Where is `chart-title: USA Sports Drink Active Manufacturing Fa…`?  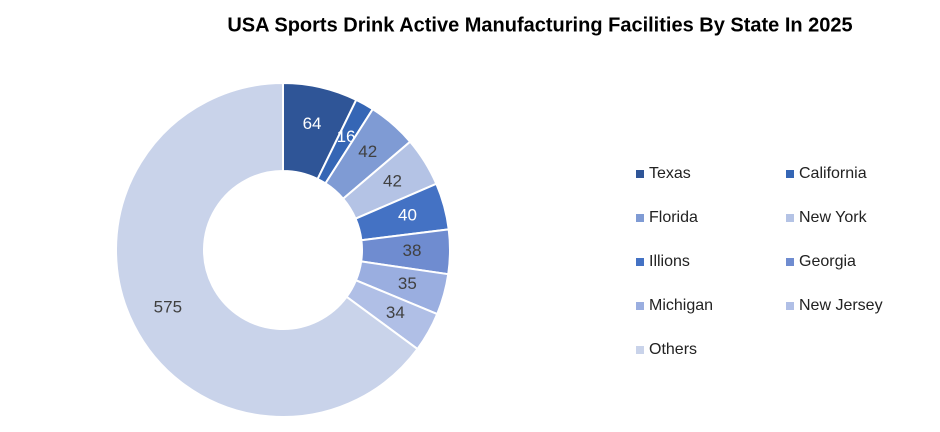 chart-title: USA Sports Drink Active Manufacturing Fa… is located at coordinates (539, 25).